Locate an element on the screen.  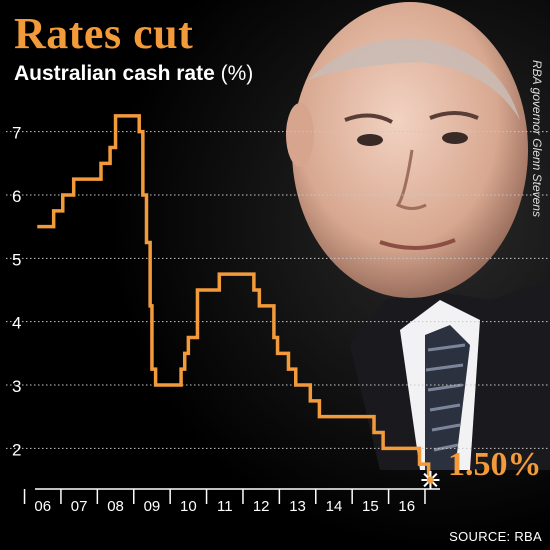
y-tick-label: 3 is located at coordinates (16, 386).